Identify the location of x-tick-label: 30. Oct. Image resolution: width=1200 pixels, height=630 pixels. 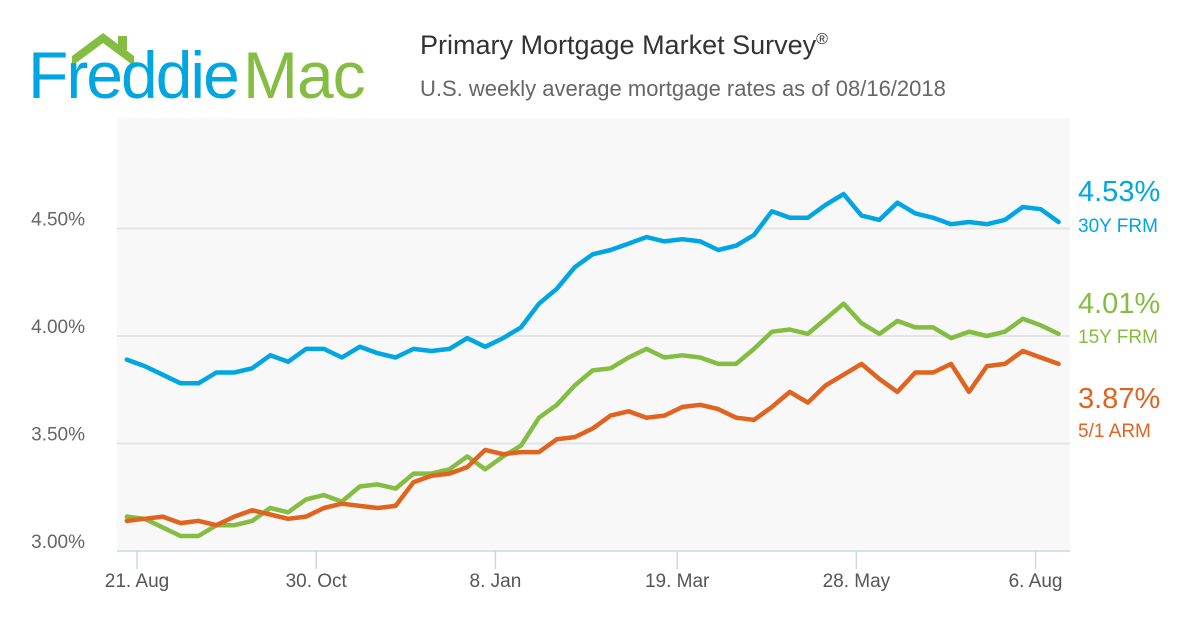
(317, 581).